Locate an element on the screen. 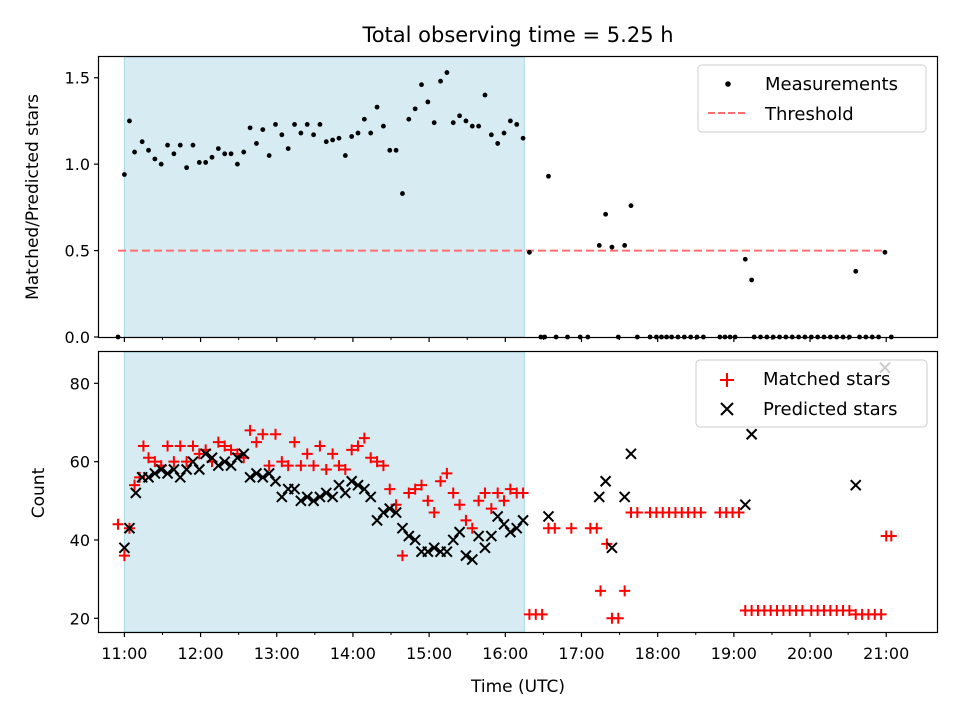  count-x-tick-label: 19:00 is located at coordinates (734, 653).